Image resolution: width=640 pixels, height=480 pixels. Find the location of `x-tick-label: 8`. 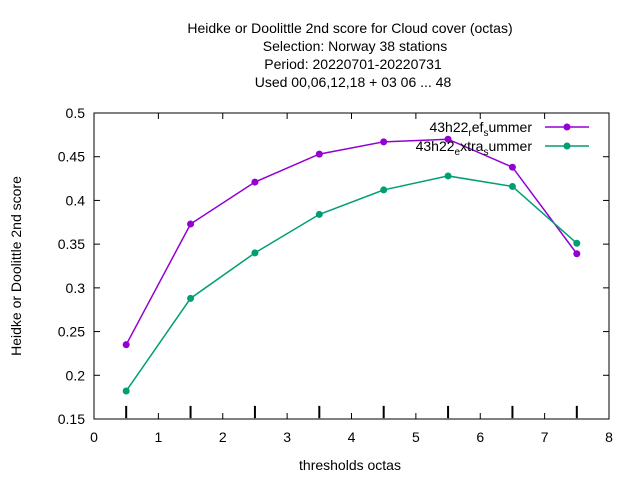

x-tick-label: 8 is located at coordinates (609, 437).